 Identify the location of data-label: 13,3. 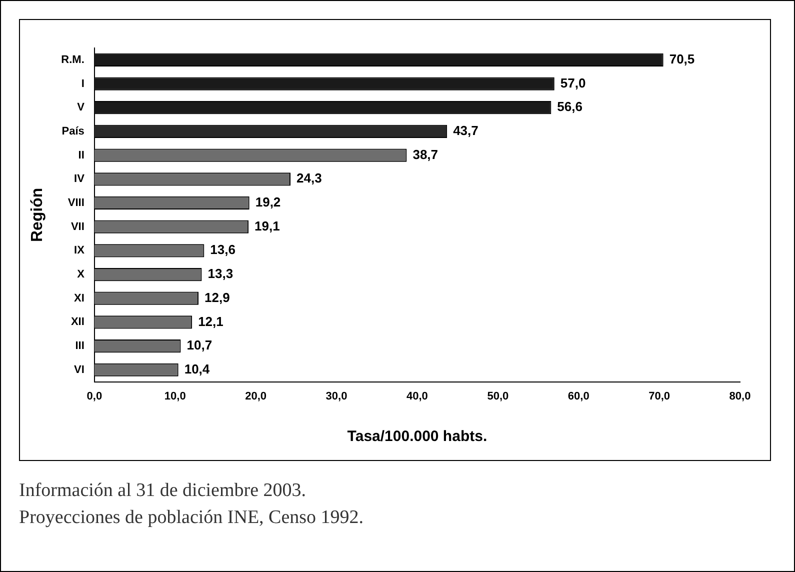
(221, 274).